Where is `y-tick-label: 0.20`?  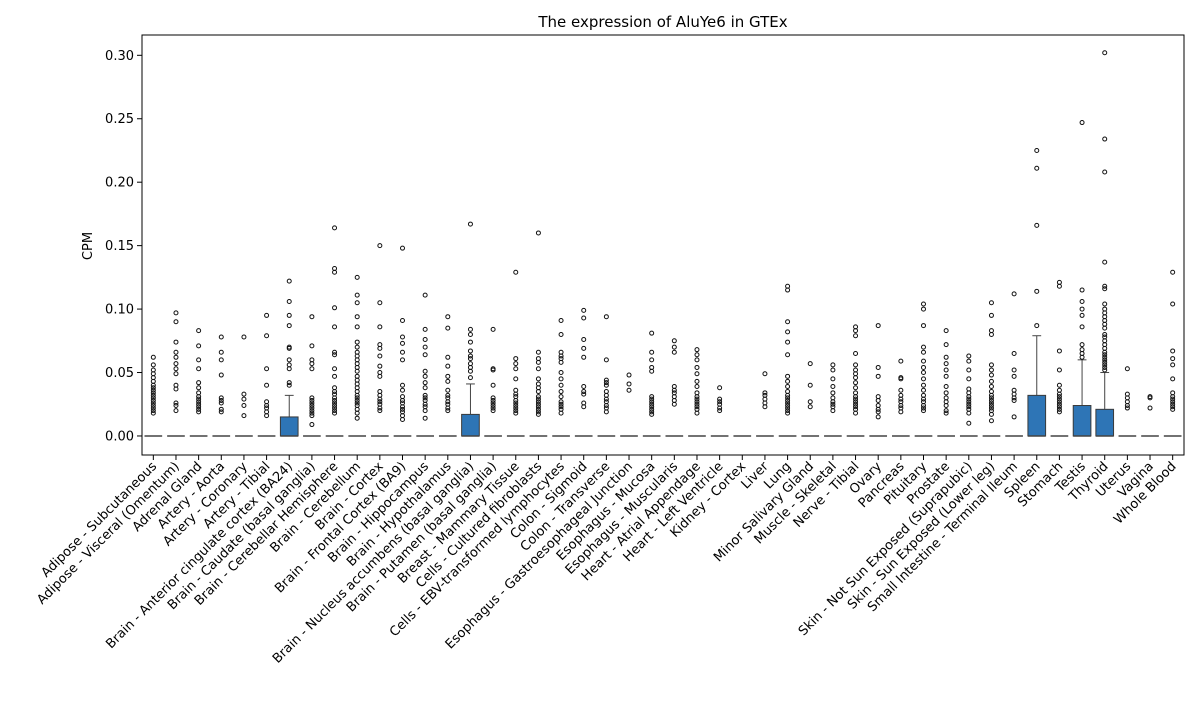
y-tick-label: 0.20 is located at coordinates (119, 183).